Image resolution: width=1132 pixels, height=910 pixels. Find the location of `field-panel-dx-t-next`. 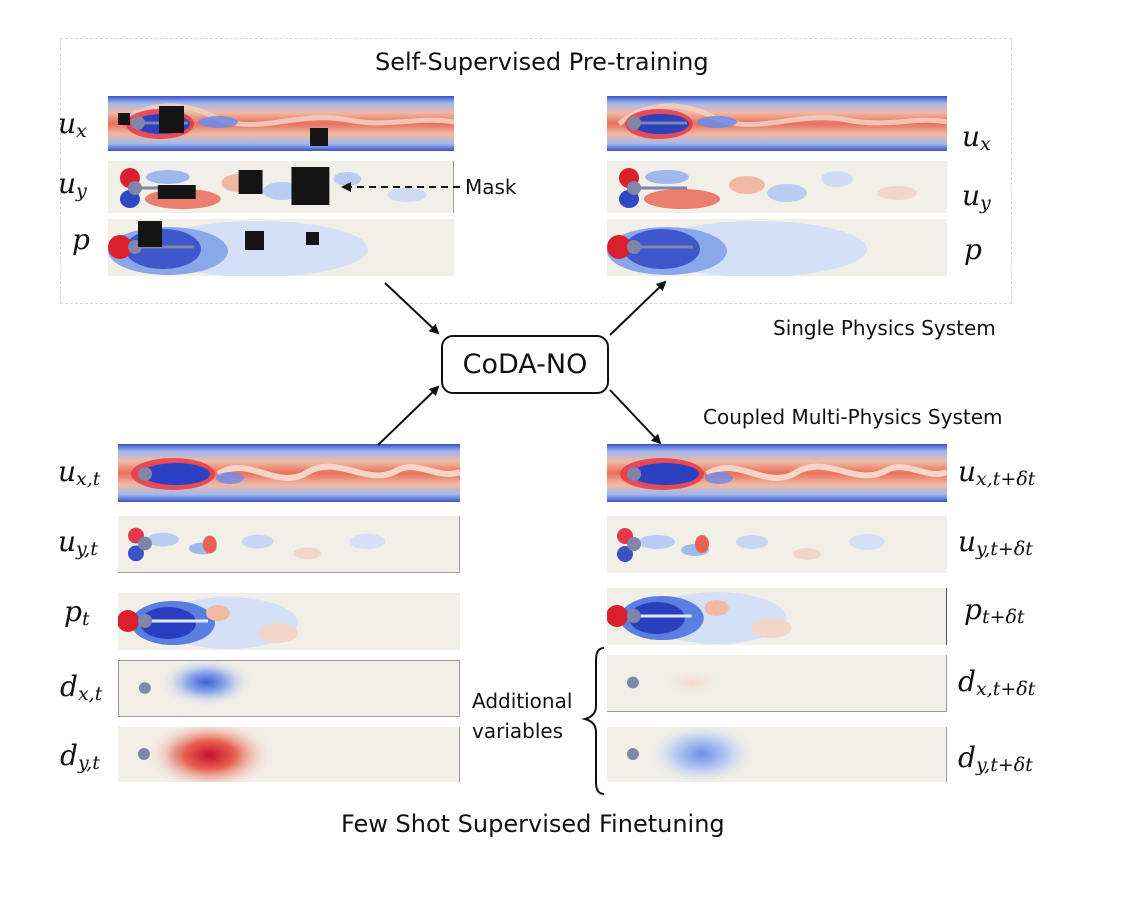

field-panel-dx-t-next is located at coordinates (777, 683).